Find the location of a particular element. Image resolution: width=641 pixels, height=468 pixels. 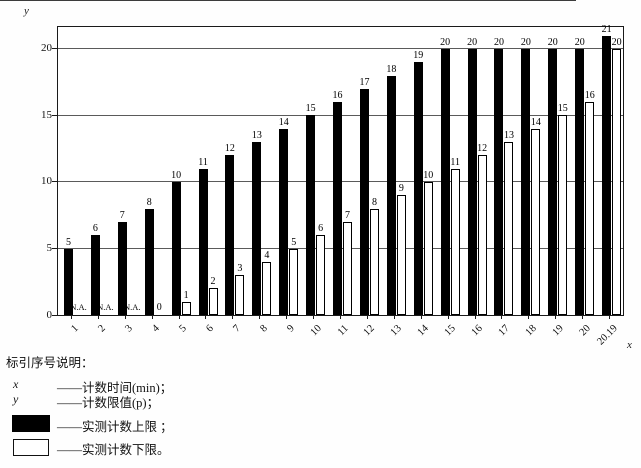

bar-value-label: 3 is located at coordinates (240, 269).